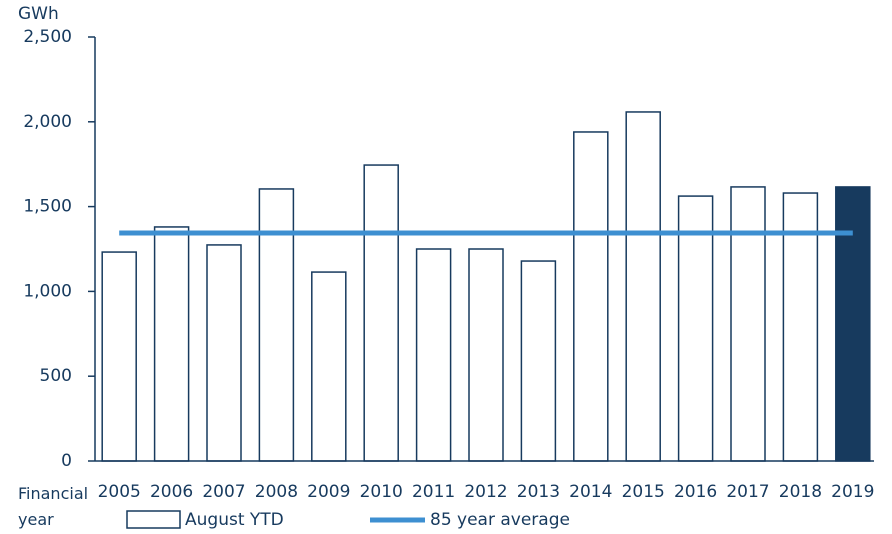 This screenshot has height=534, width=892. I want to click on x-tick-label: 2005, so click(119, 492).